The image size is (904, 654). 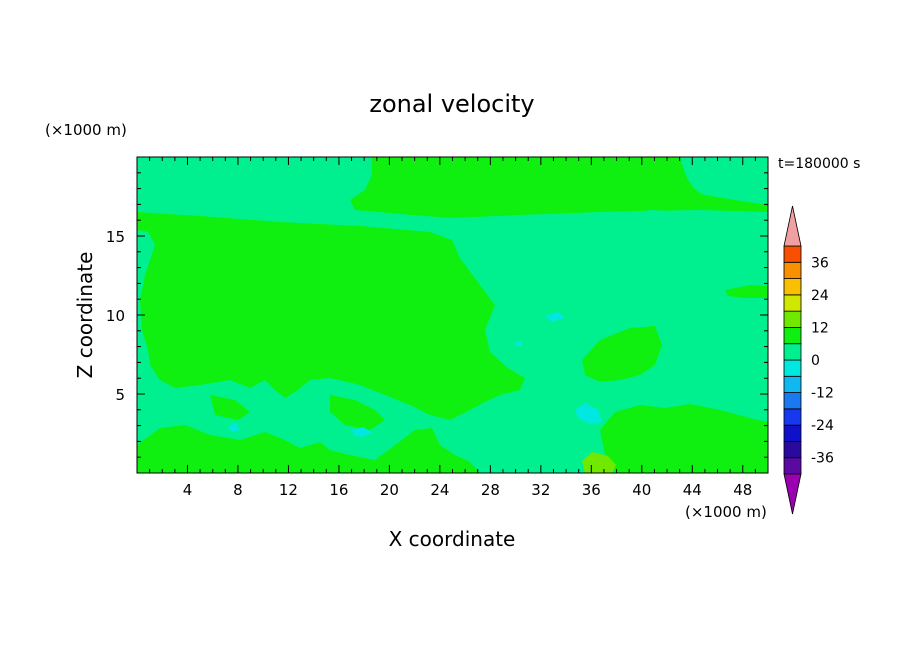 I want to click on x-tick-label: 24, so click(x=439, y=490).